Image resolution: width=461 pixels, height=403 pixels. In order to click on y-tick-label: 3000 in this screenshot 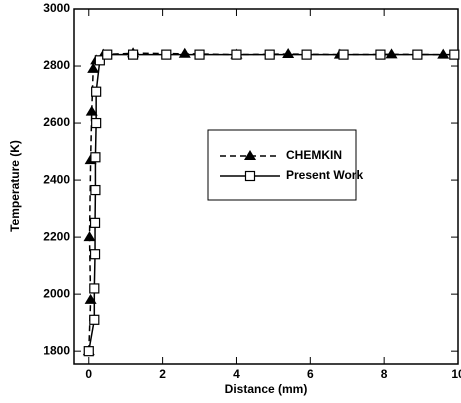, I will do `click(56, 8)`.